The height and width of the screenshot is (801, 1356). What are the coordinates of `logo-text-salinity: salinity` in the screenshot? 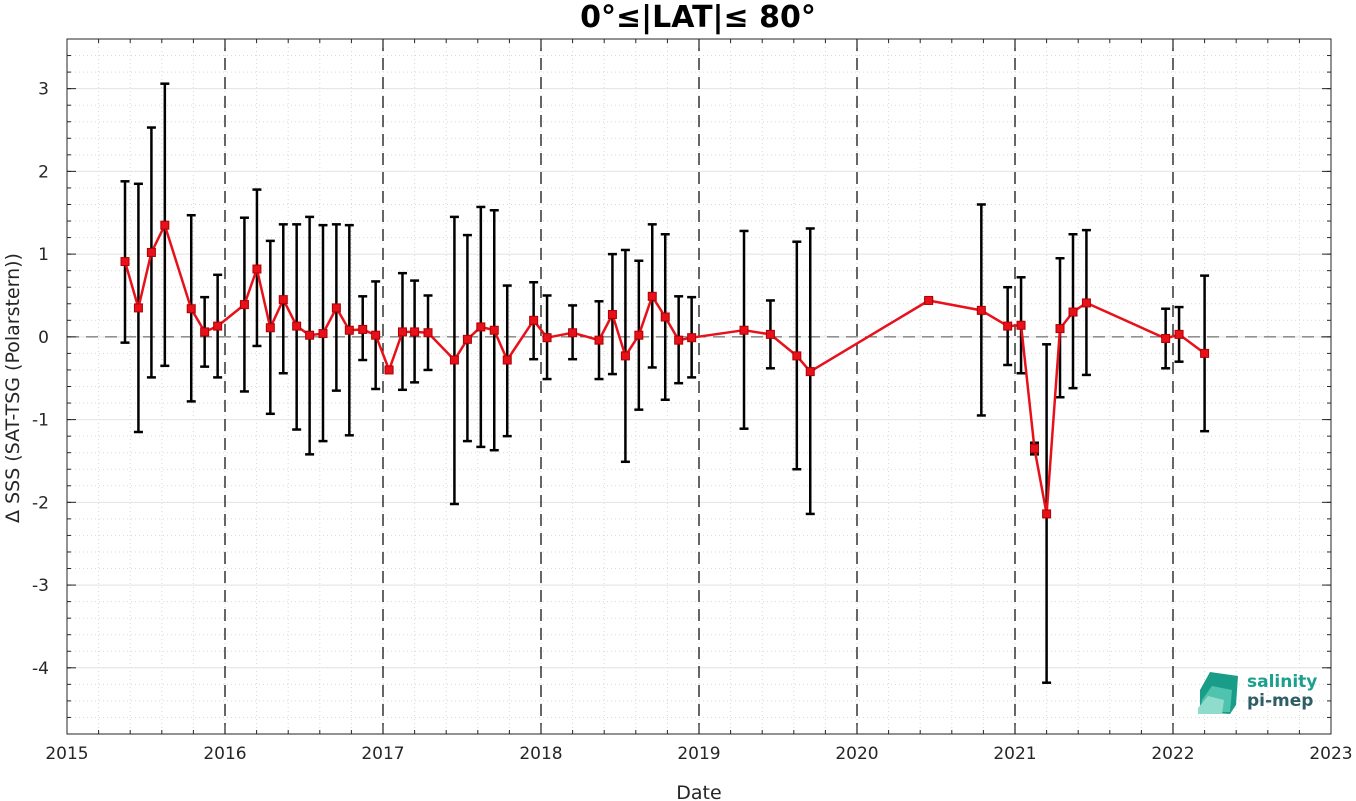 It's located at (1282, 682).